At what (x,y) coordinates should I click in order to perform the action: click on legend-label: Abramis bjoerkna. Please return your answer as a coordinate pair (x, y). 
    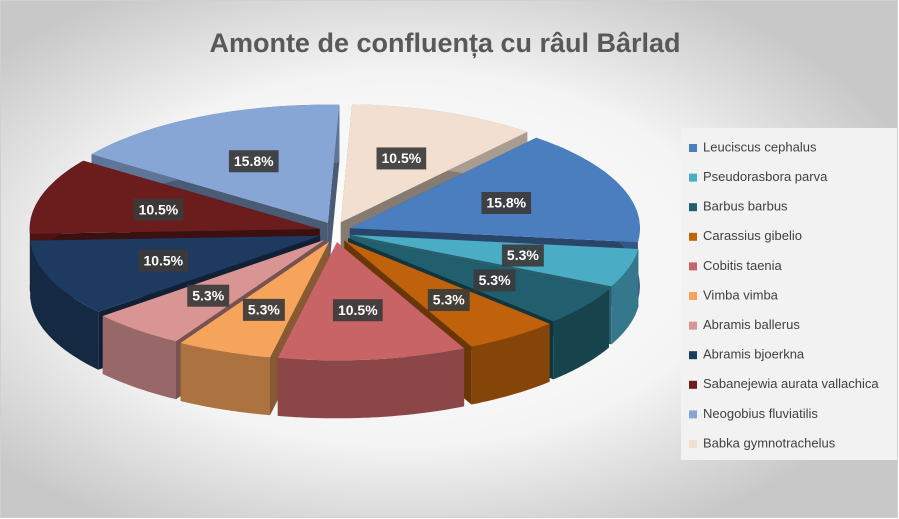
    Looking at the image, I should click on (754, 354).